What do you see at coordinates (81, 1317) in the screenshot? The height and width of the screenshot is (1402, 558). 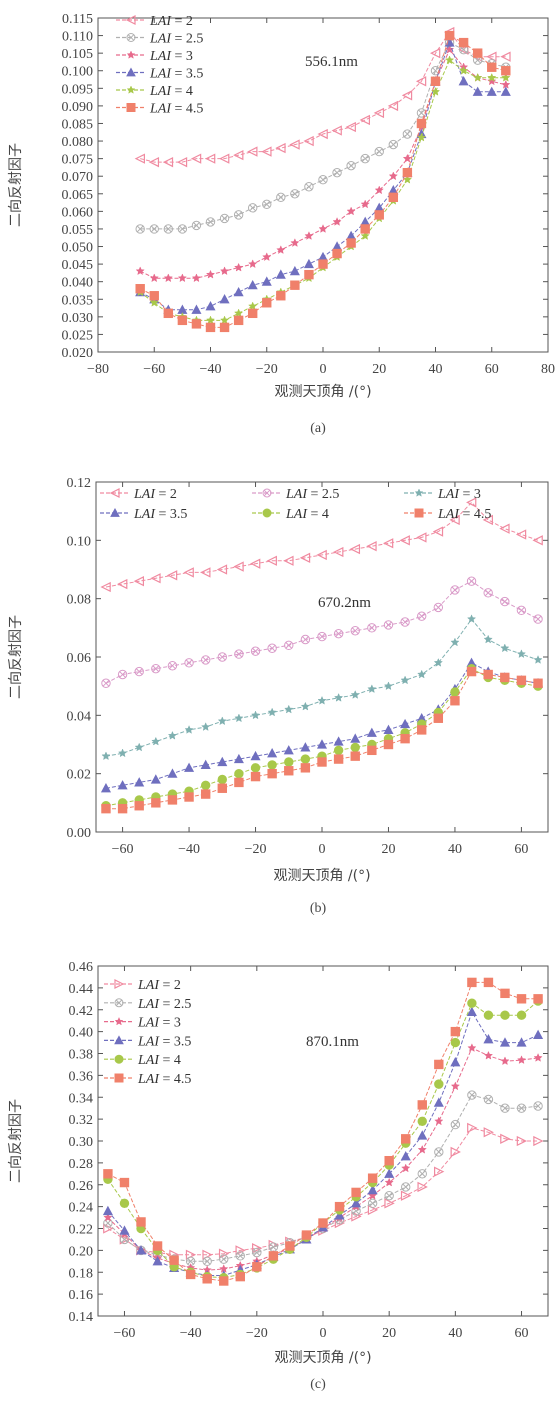 I see `y-tick-label: 0.14` at bounding box center [81, 1317].